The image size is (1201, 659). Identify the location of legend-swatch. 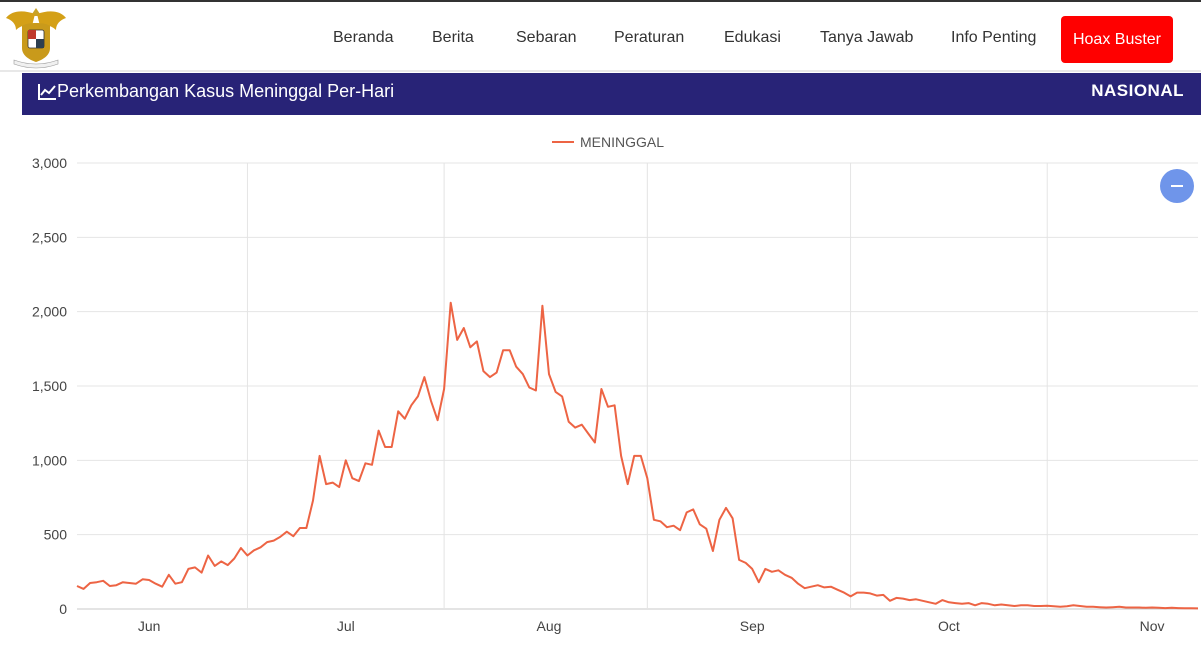
(563, 142).